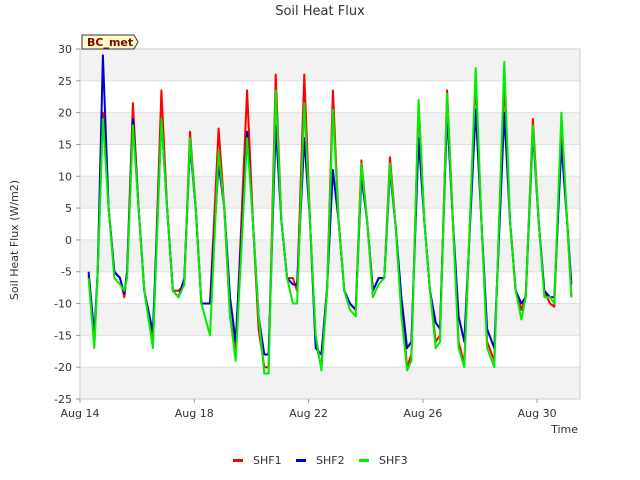  What do you see at coordinates (14, 240) in the screenshot?
I see `y-axis-label: Soil Heat Flux (W/m2)` at bounding box center [14, 240].